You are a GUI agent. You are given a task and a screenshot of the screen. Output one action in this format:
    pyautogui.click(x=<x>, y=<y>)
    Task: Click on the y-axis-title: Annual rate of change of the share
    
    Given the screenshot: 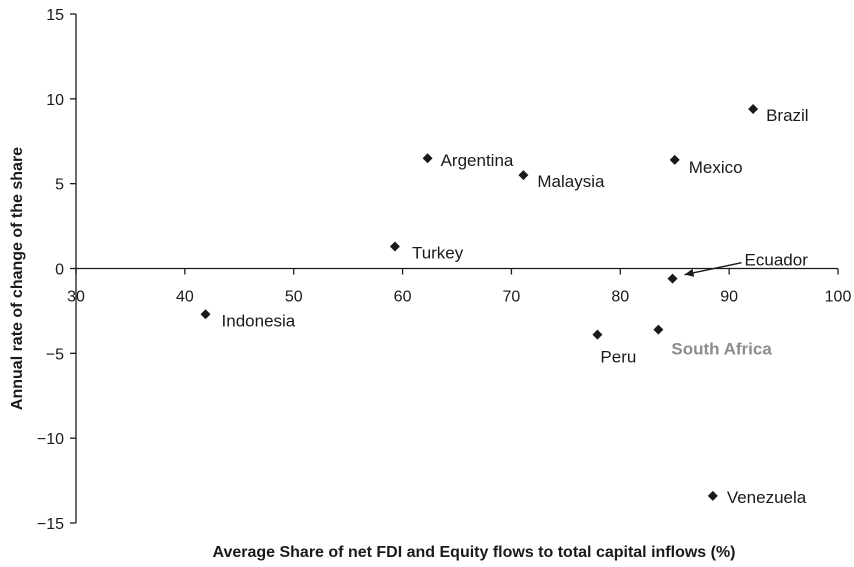 What is the action you would take?
    pyautogui.click(x=17, y=278)
    